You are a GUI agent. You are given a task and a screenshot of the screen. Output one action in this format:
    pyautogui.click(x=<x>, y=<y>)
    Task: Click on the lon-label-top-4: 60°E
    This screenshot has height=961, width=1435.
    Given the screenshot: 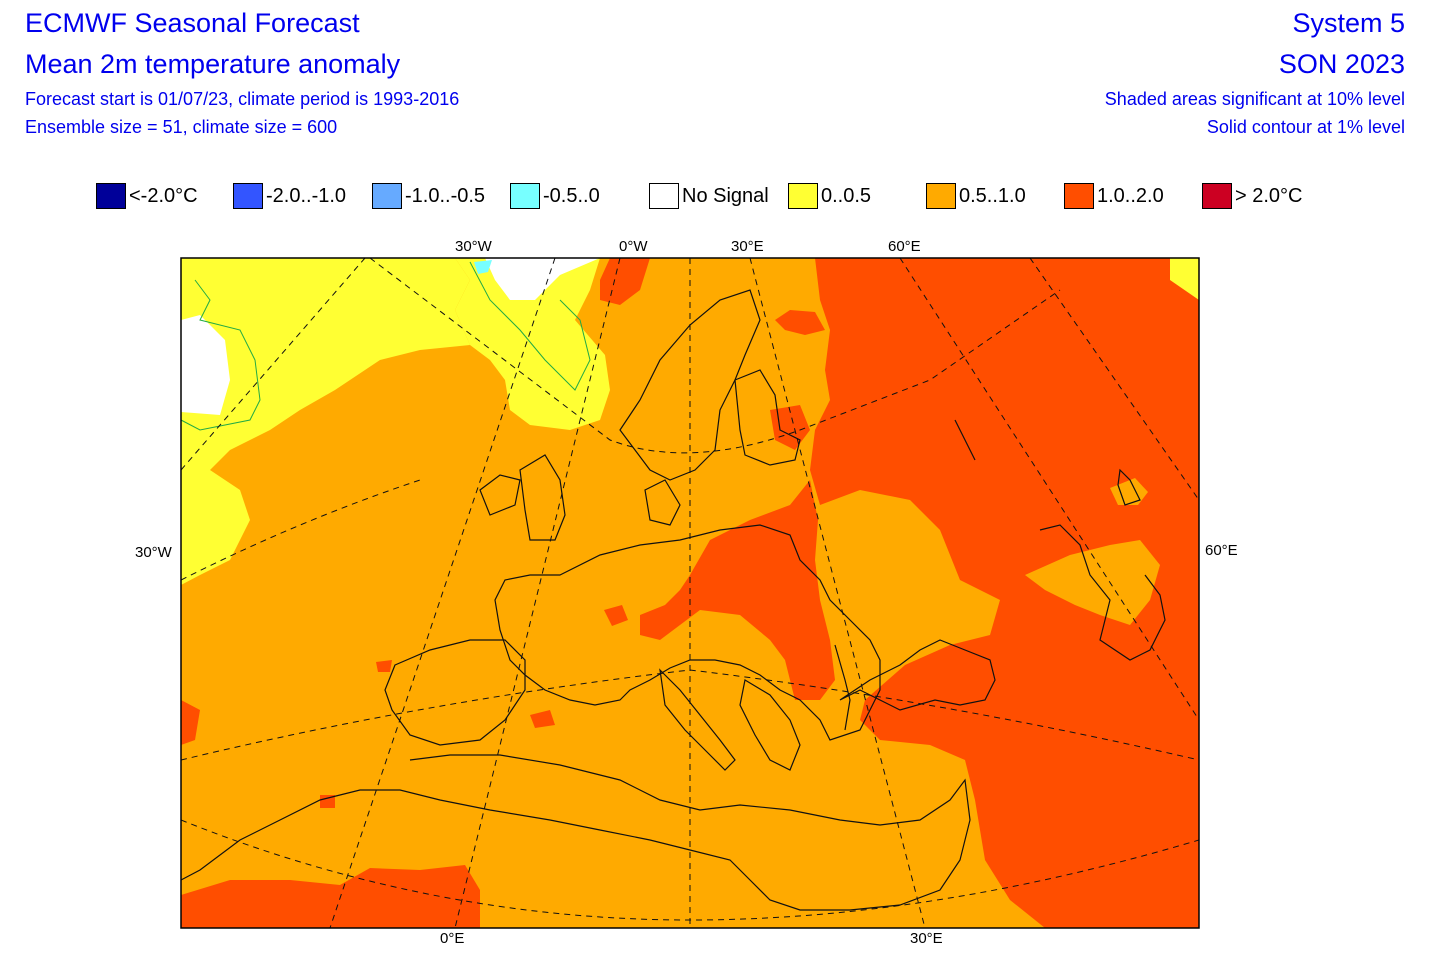 What is the action you would take?
    pyautogui.click(x=904, y=246)
    